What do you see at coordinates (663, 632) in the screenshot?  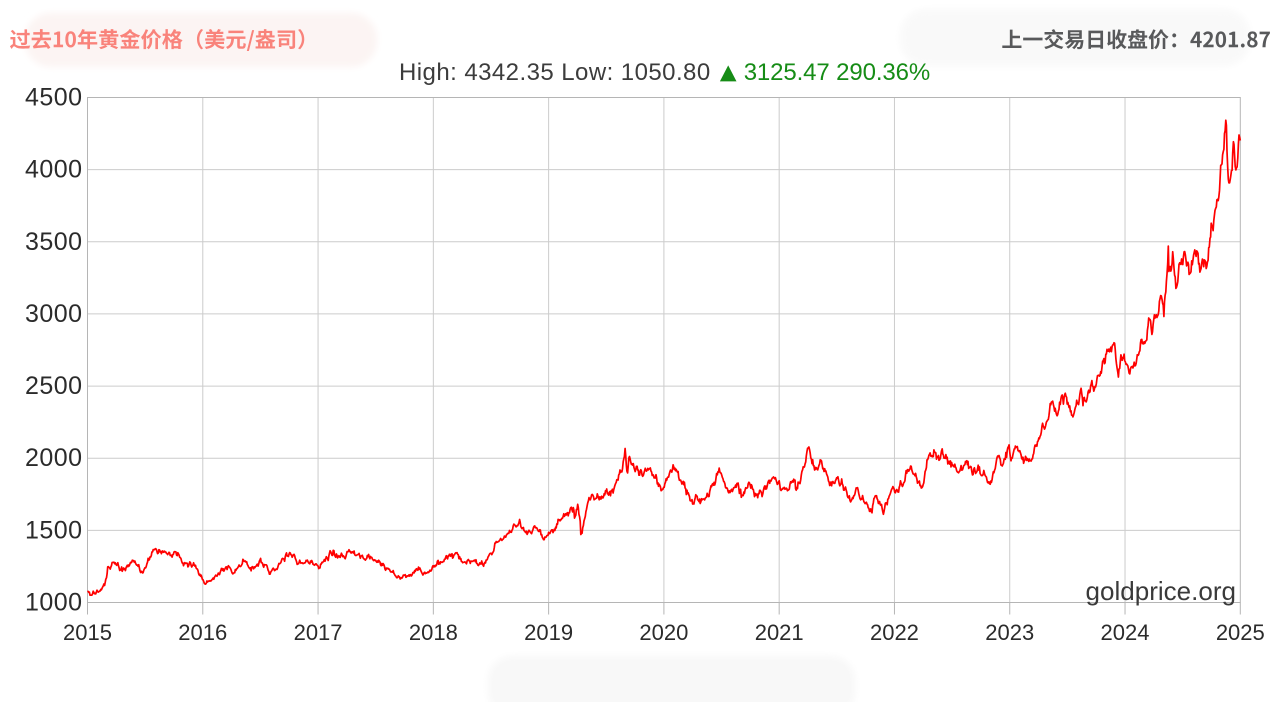 I see `svg-text: 2020` at bounding box center [663, 632].